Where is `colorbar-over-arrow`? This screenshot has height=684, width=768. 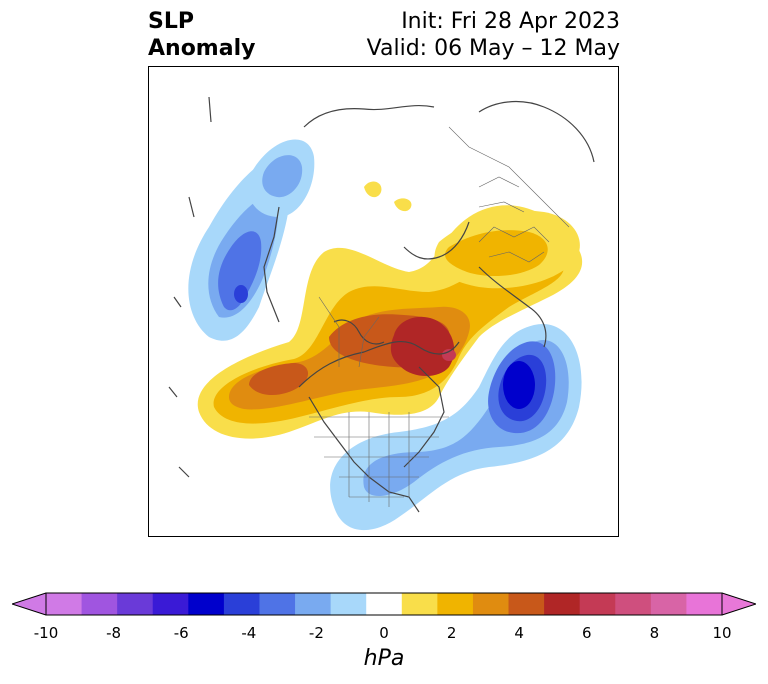 colorbar-over-arrow is located at coordinates (739, 604).